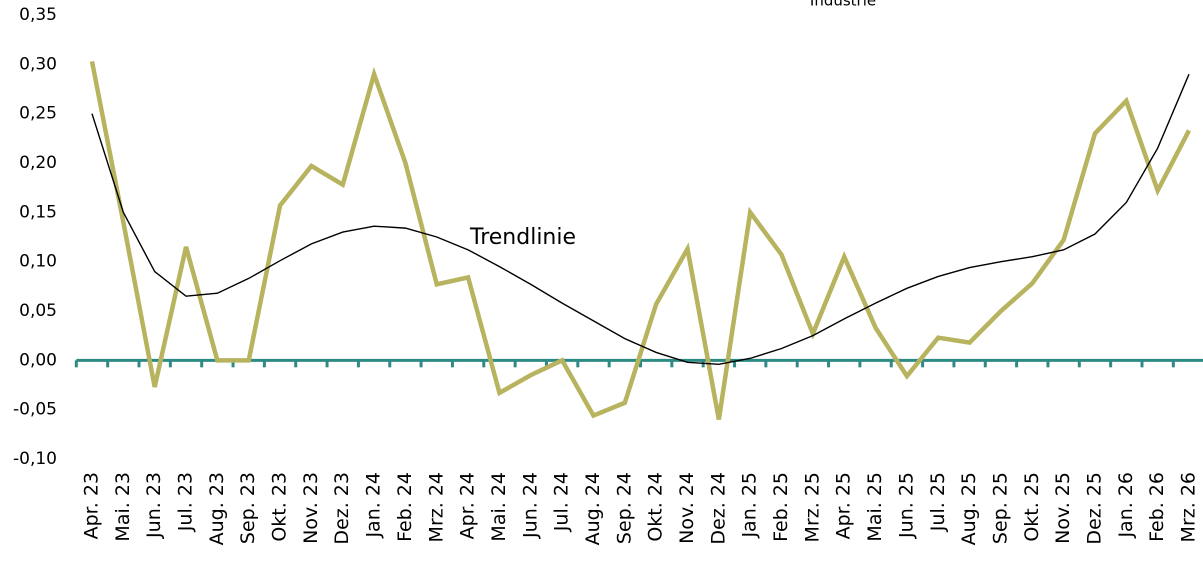  Describe the element at coordinates (217, 508) in the screenshot. I see `x-tick-label: Aug. 23` at that location.